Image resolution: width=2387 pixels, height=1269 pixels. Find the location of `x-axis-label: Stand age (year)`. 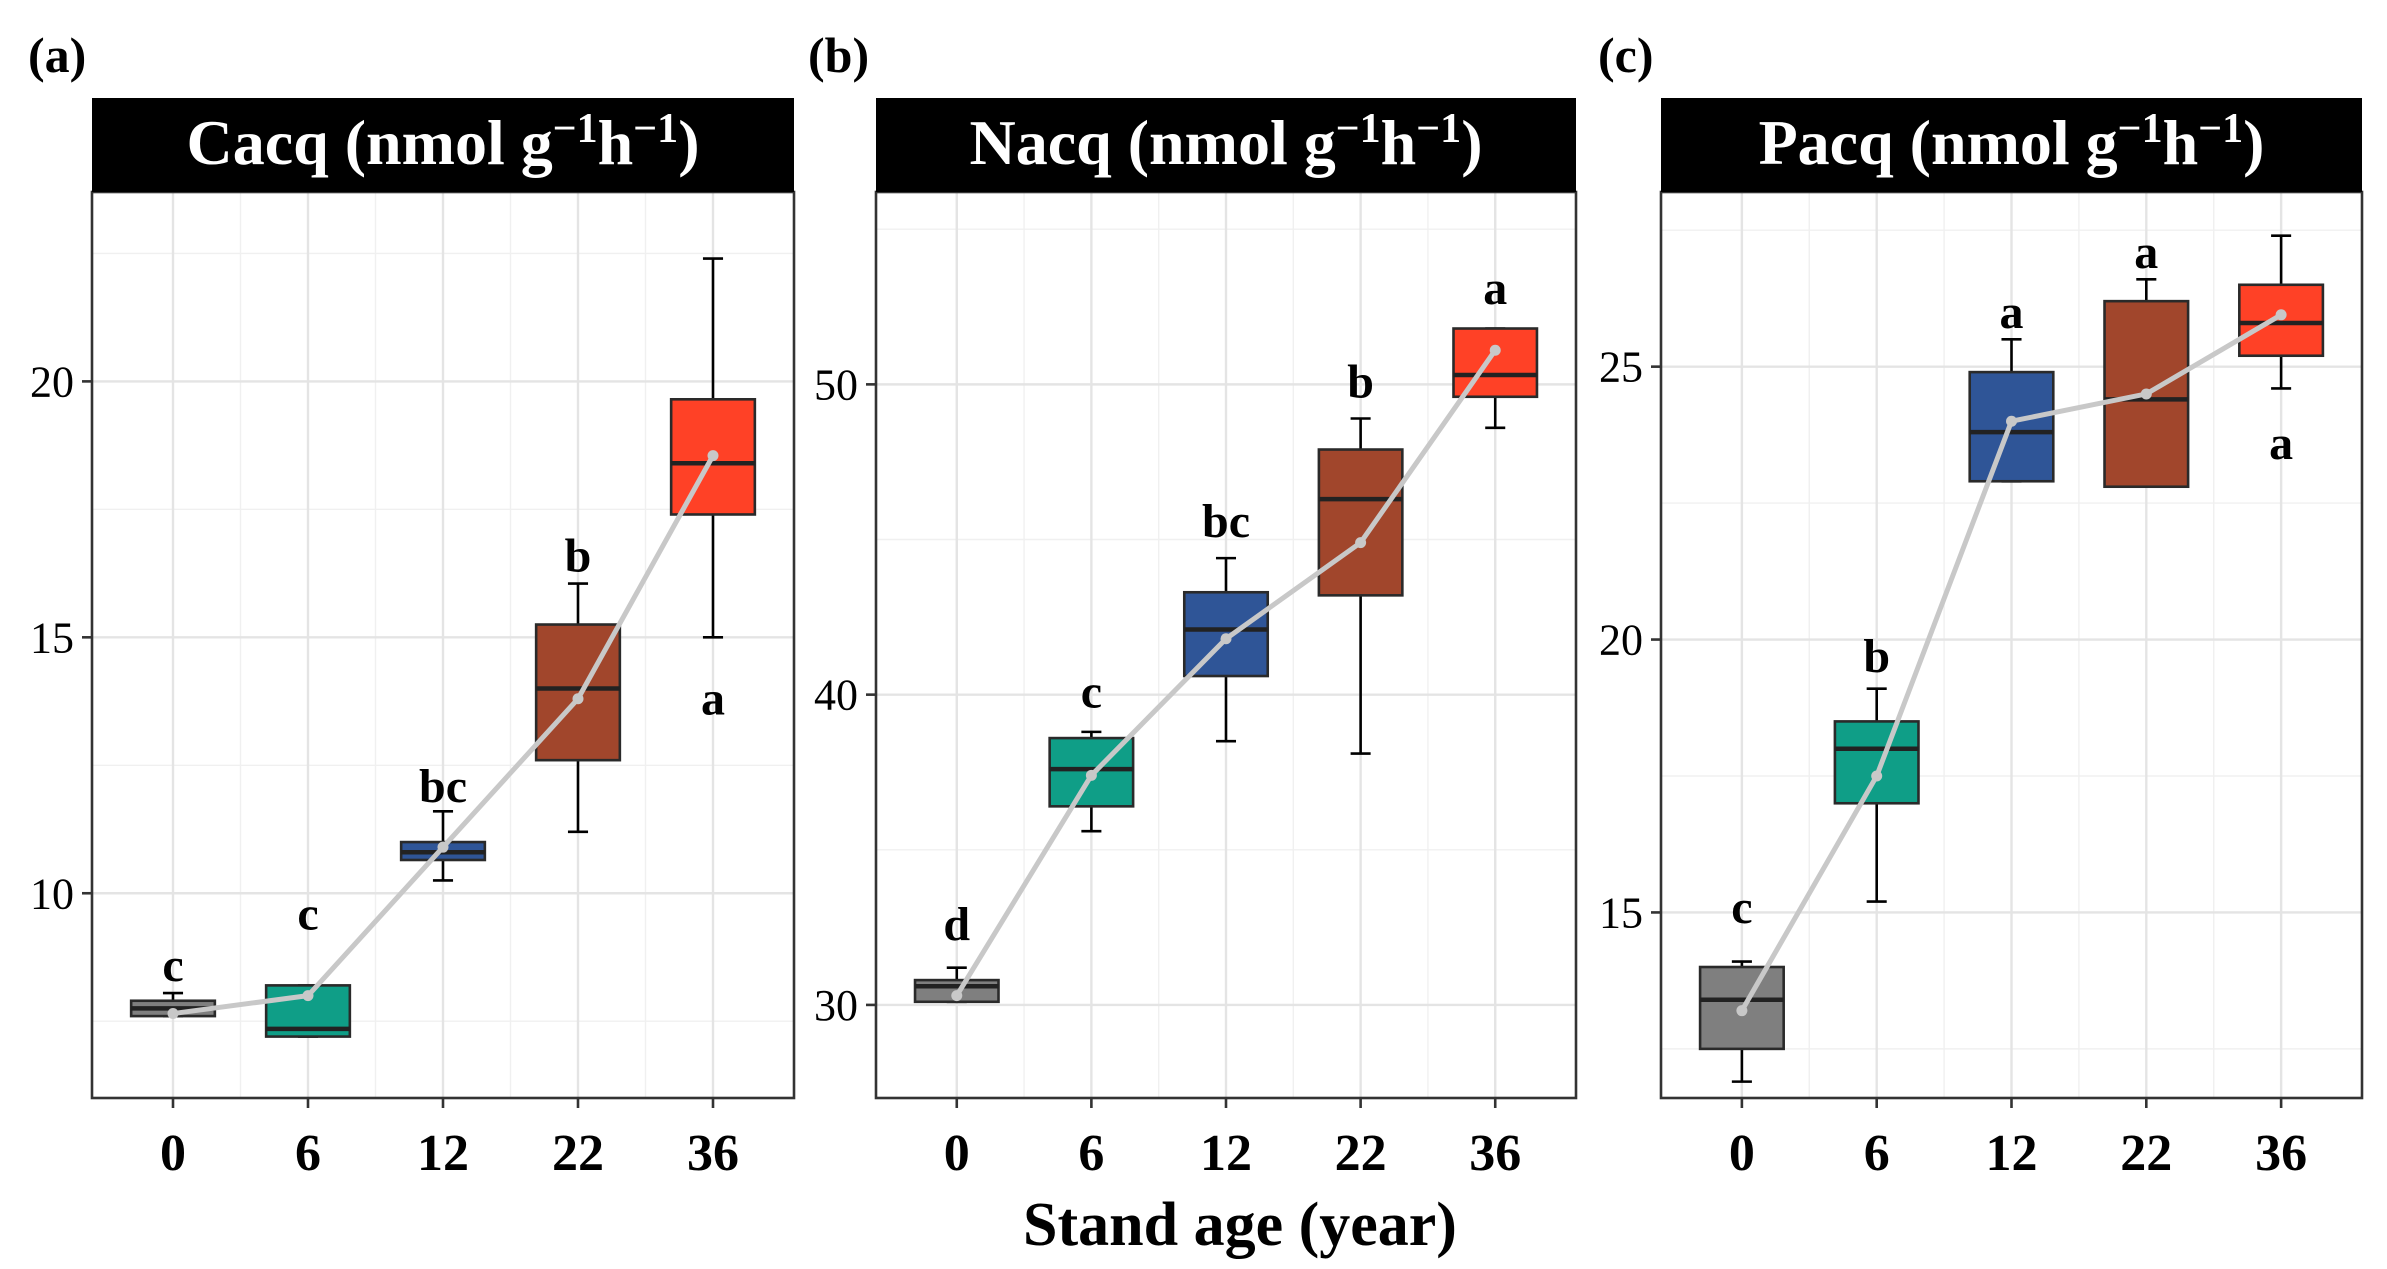

x-axis-label: Stand age (year) is located at coordinates (1240, 1225).